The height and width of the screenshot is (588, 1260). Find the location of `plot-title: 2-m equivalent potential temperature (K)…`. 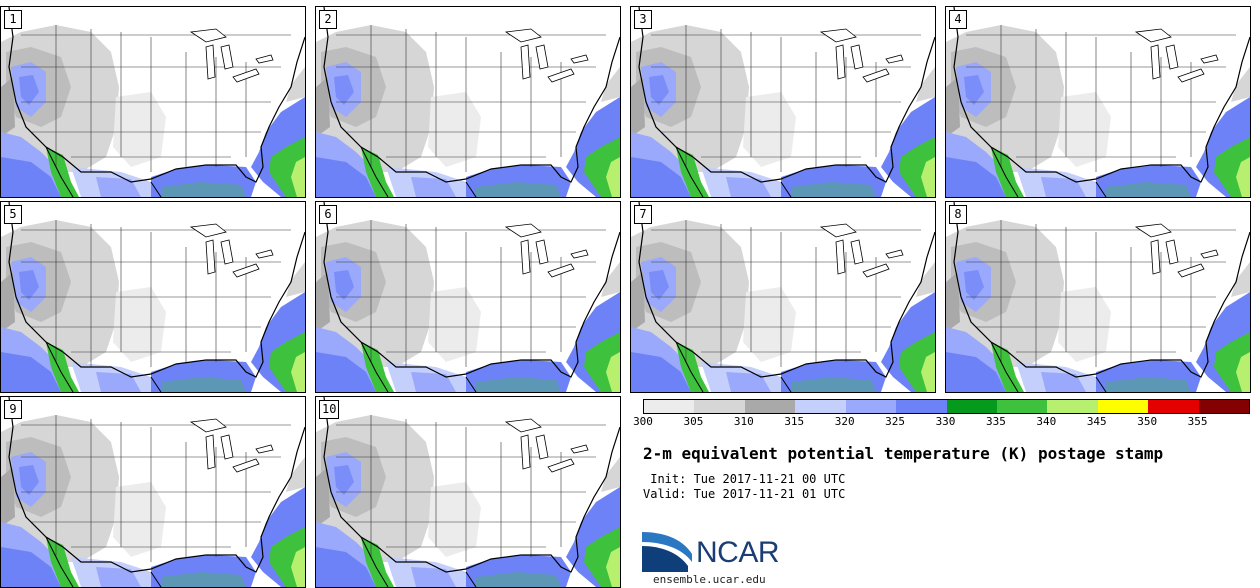

plot-title: 2-m equivalent potential temperature (K)… is located at coordinates (903, 453).